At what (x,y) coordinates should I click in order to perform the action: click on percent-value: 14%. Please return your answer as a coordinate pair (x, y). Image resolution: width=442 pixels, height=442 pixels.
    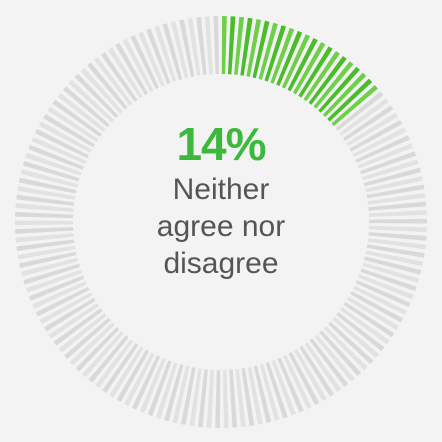
    Looking at the image, I should click on (221, 144).